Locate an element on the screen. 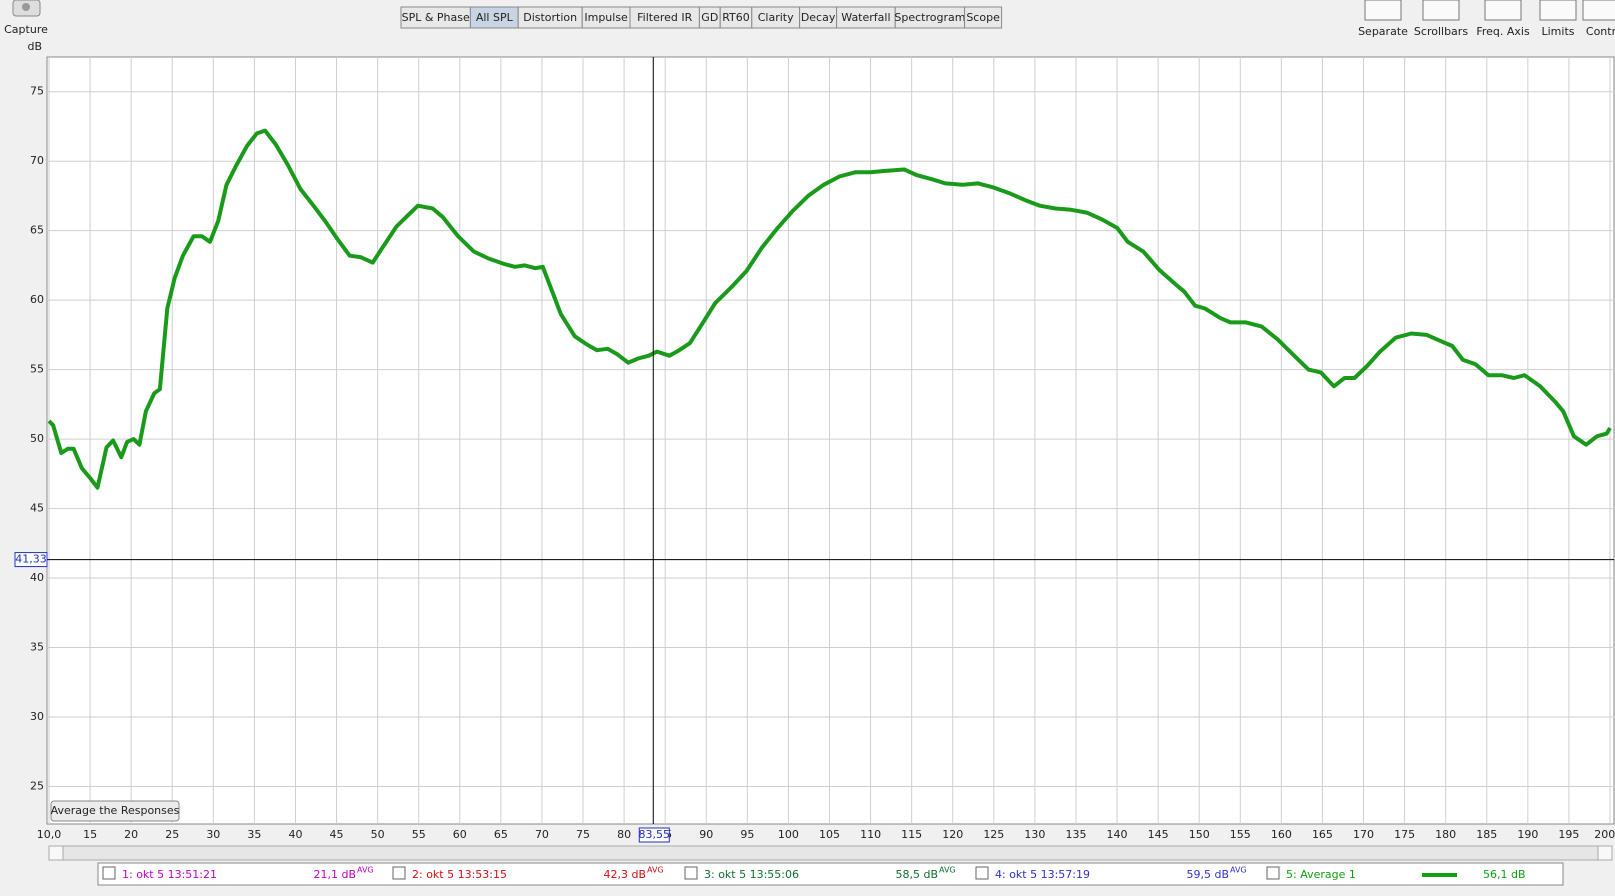  y-tick-label: 50 is located at coordinates (37, 438).